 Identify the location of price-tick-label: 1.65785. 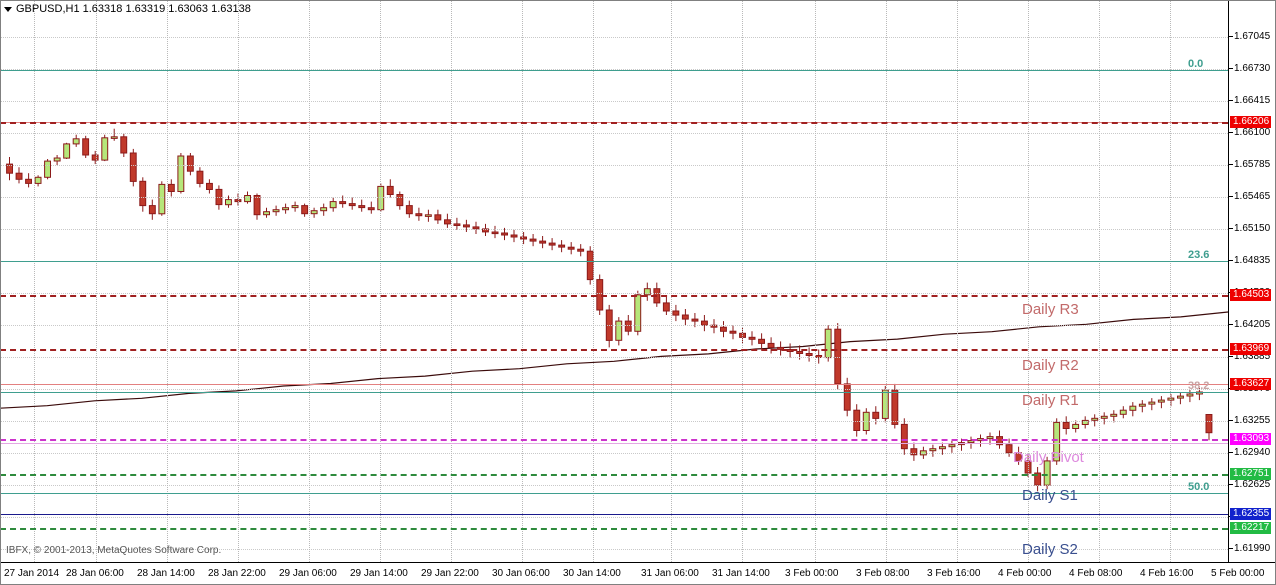
(1252, 164).